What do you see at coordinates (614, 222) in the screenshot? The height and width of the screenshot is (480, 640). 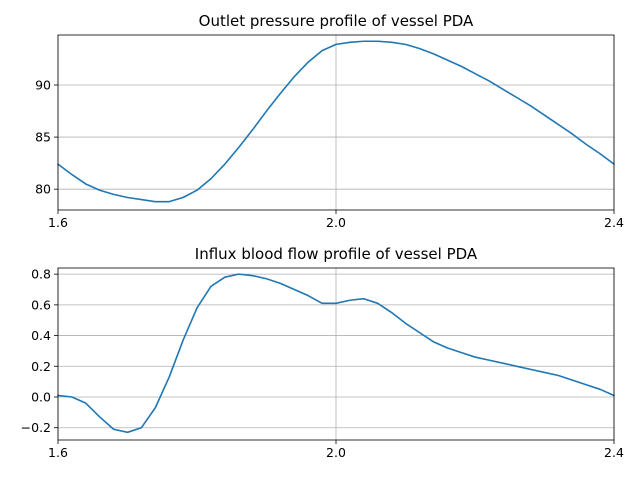 I see `pressure-x-tick-label: 2.4` at bounding box center [614, 222].